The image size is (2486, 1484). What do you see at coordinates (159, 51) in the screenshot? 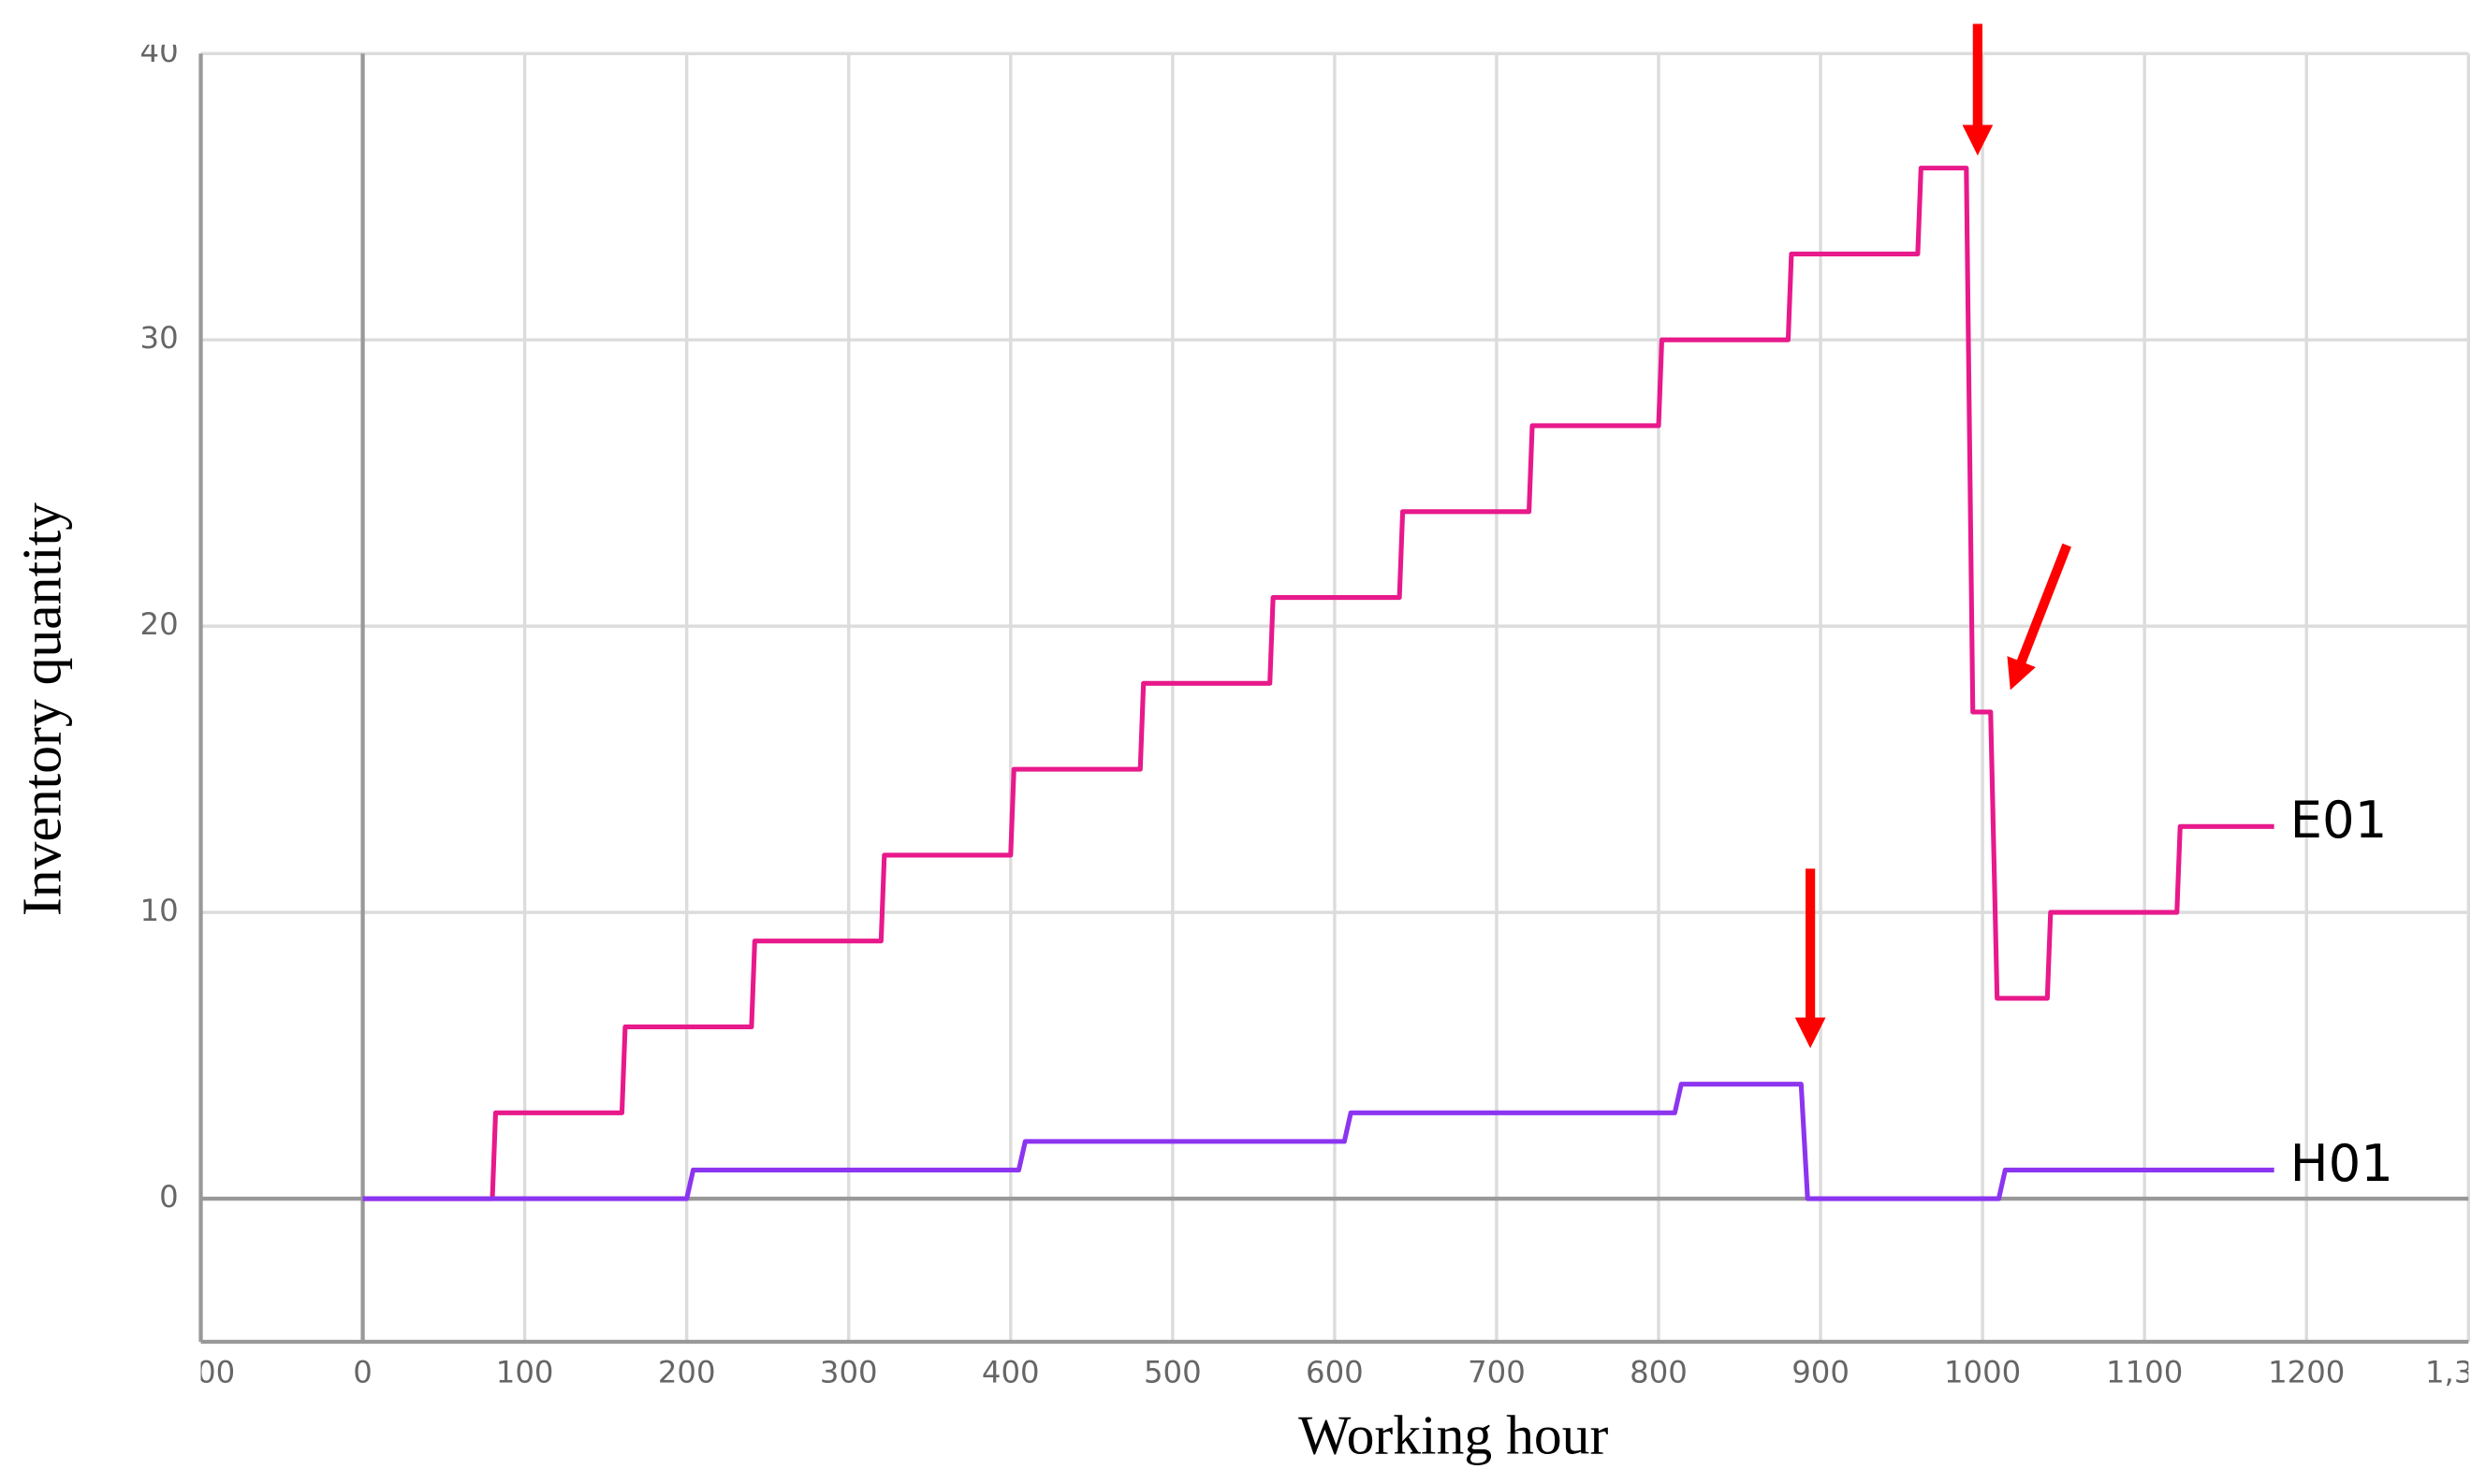
I see `y-tick-label: 40` at bounding box center [159, 51].